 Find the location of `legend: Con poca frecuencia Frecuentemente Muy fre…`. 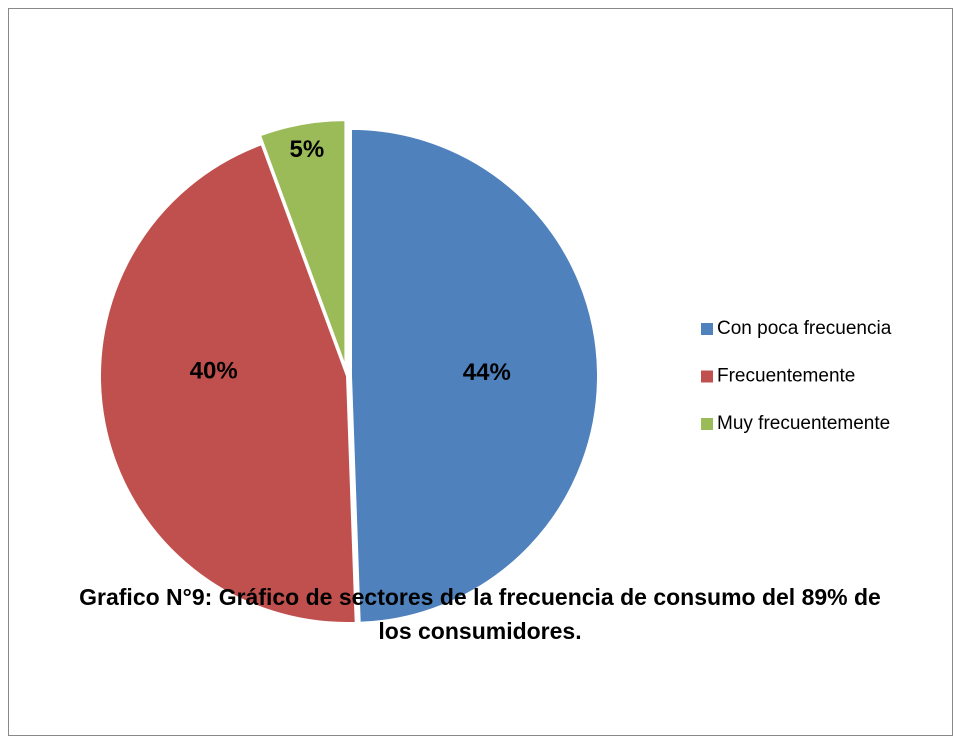

legend: Con poca frecuencia Frecuentemente Muy fre… is located at coordinates (796, 376).